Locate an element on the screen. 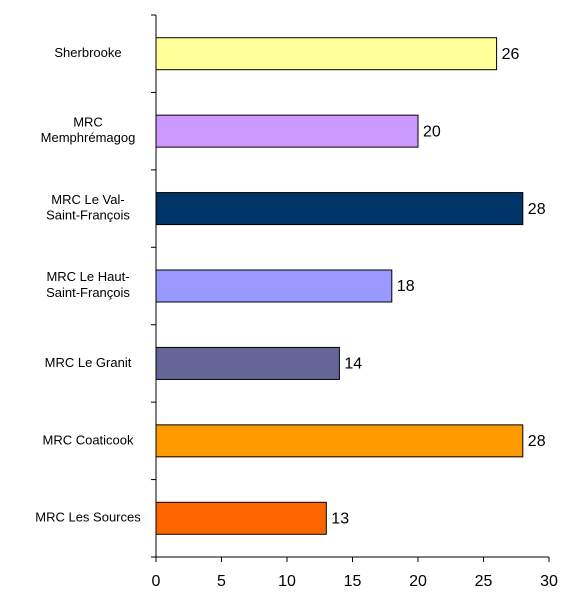 The image size is (564, 597). y-tick-label: MRC Memphrémagog is located at coordinates (88, 130).